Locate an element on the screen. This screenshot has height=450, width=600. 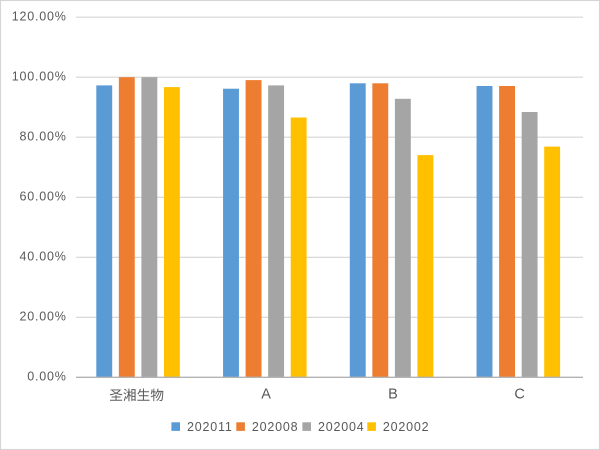
svg-text: 120.00% is located at coordinates (39, 16).